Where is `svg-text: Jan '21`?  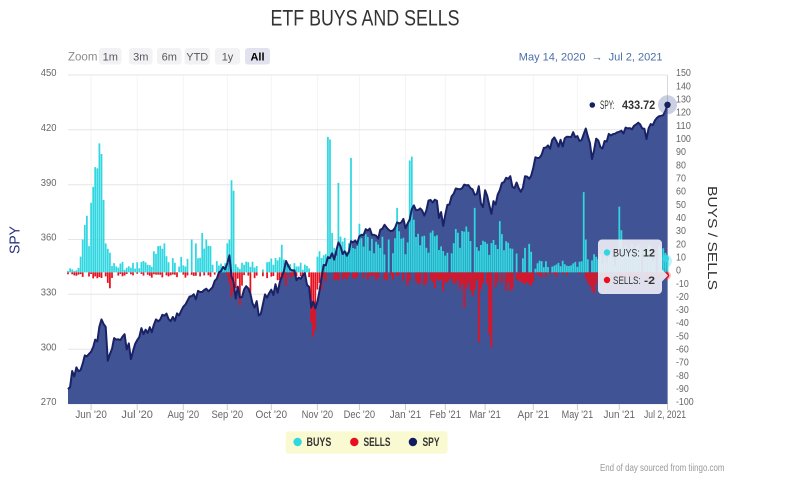
svg-text: Jan '21 is located at coordinates (406, 415).